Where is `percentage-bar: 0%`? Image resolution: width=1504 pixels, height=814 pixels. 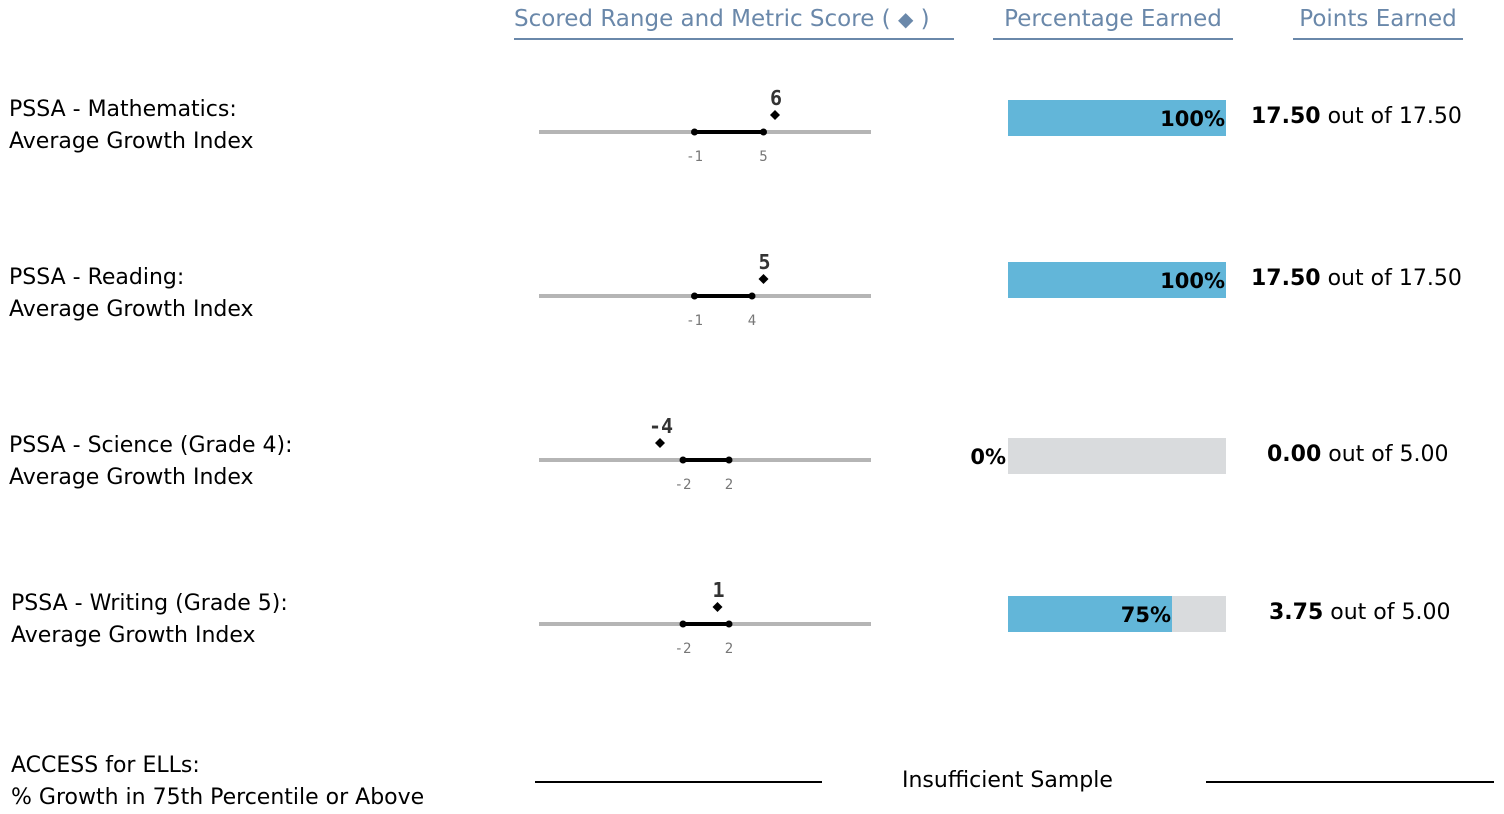 percentage-bar: 0% is located at coordinates (1098, 456).